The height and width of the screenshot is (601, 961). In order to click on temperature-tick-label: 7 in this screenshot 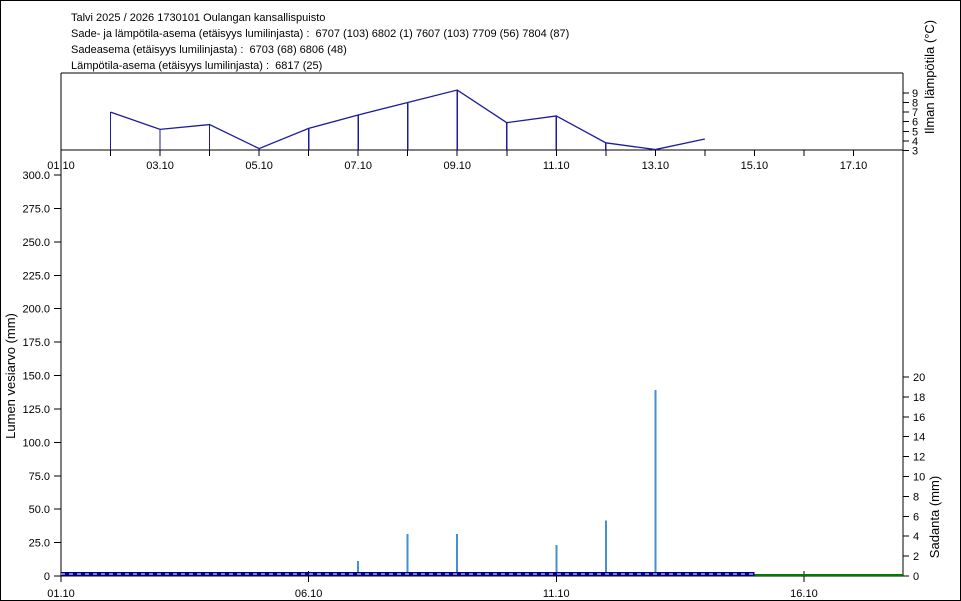, I will do `click(915, 113)`.